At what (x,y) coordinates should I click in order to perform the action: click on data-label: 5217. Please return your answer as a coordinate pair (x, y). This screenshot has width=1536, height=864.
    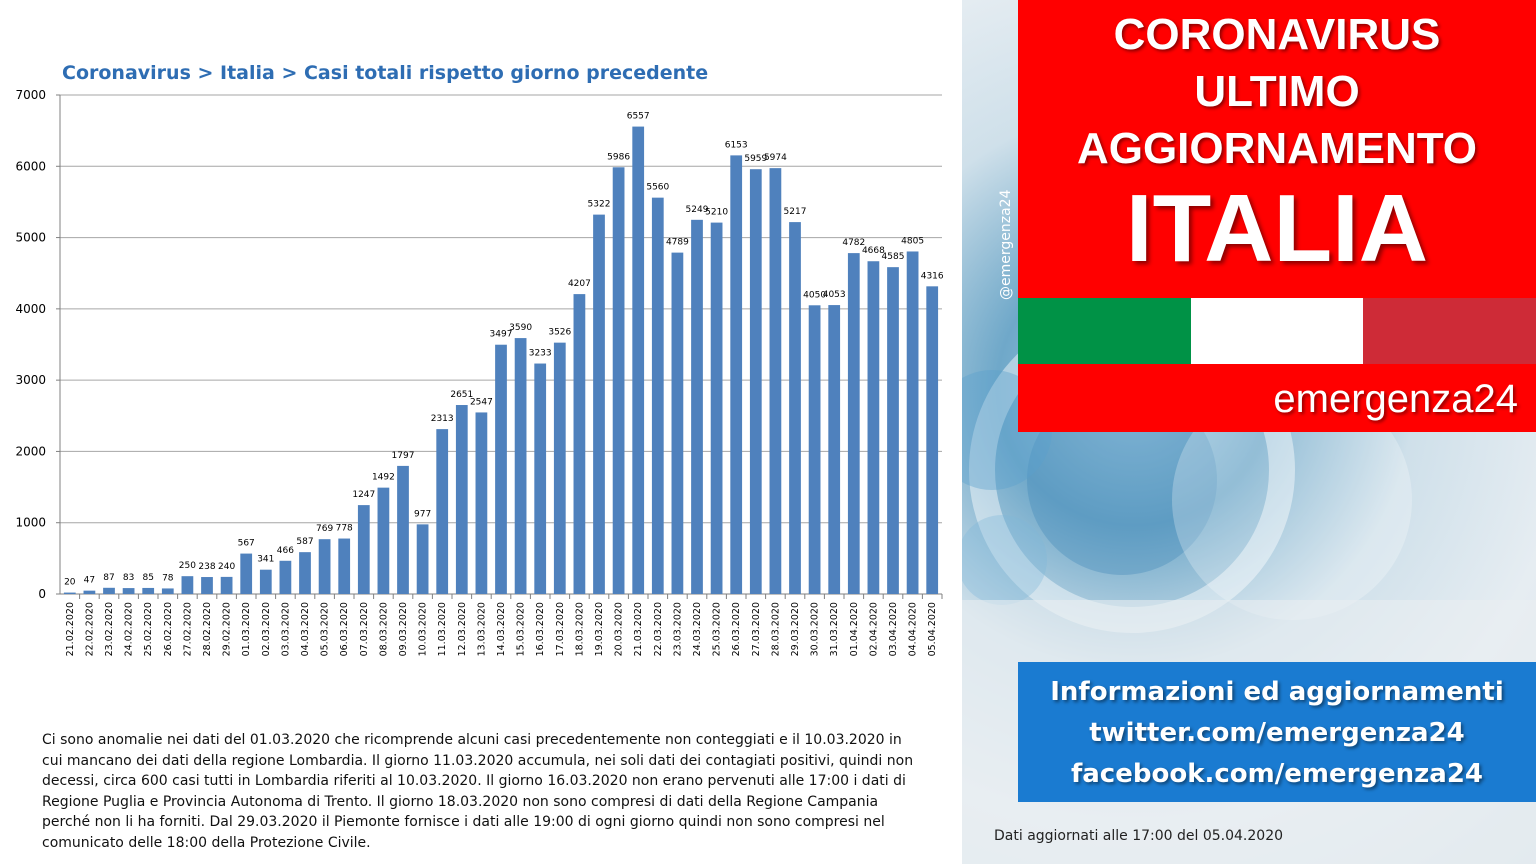
    Looking at the image, I should click on (795, 212).